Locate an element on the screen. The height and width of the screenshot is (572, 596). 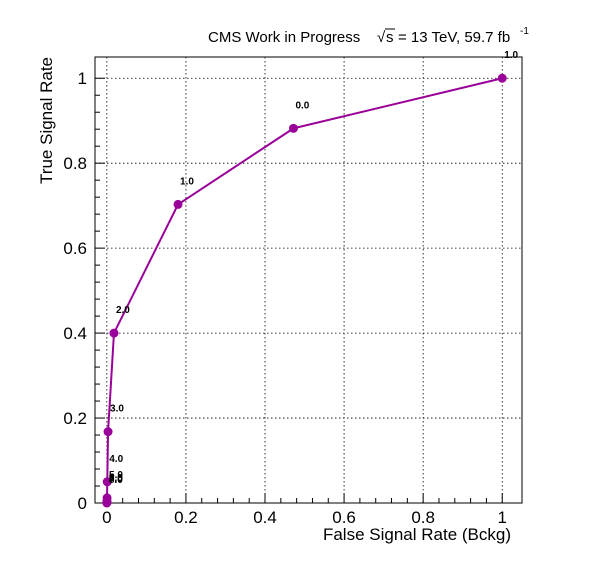
x-tick-label: 0.2 is located at coordinates (186, 517).